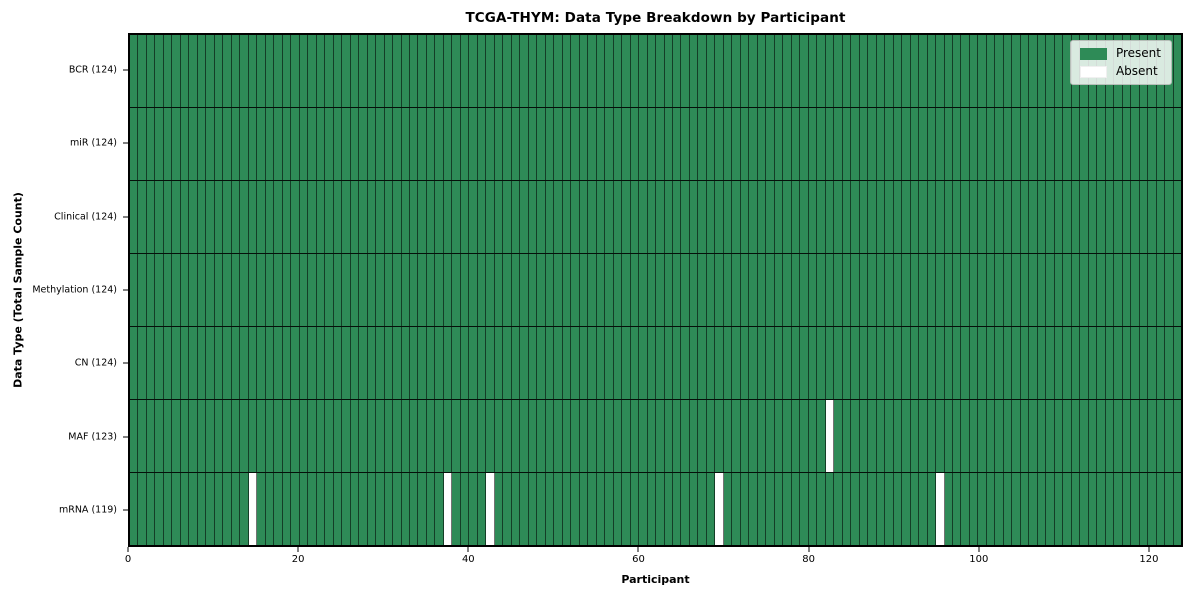 This screenshot has height=600, width=1200. What do you see at coordinates (125, 143) in the screenshot?
I see `y-tick-mark` at bounding box center [125, 143].